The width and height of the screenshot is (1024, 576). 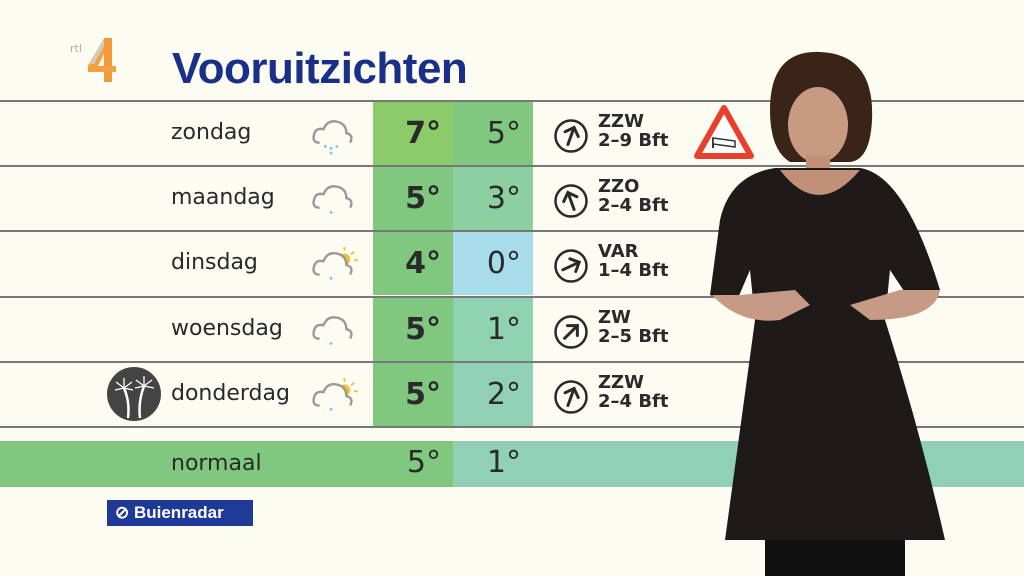 What do you see at coordinates (332, 137) in the screenshot?
I see `cloud-snow-icon` at bounding box center [332, 137].